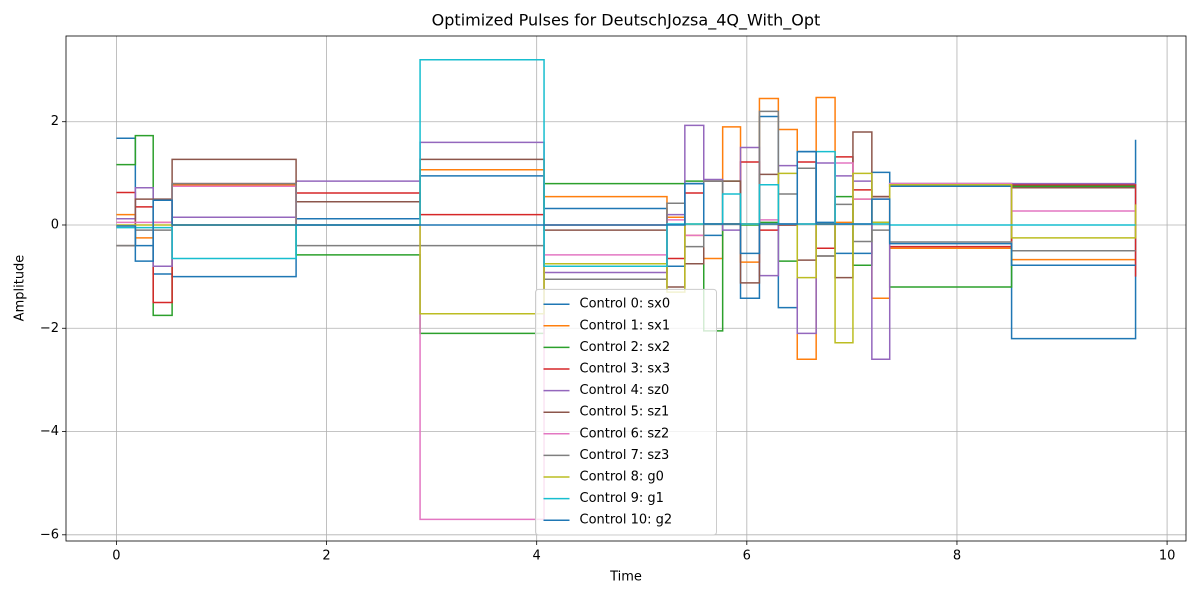  What do you see at coordinates (20, 288) in the screenshot?
I see `y-axis-label: Amplitude` at bounding box center [20, 288].